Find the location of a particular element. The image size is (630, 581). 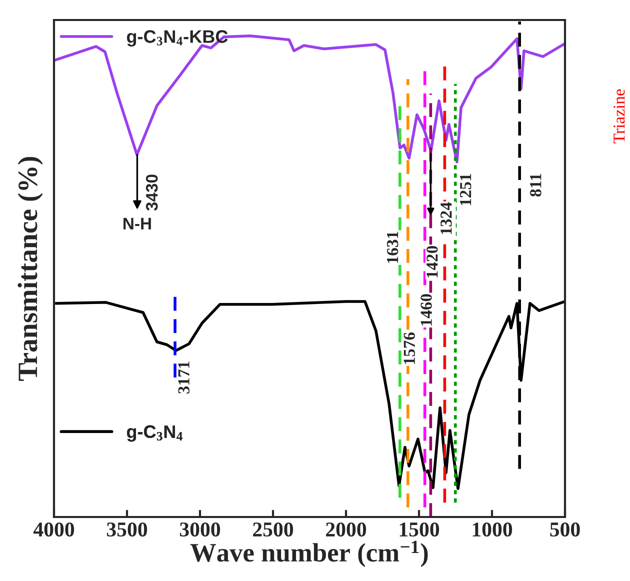

text: Triazine is located at coordinates (619, 116).